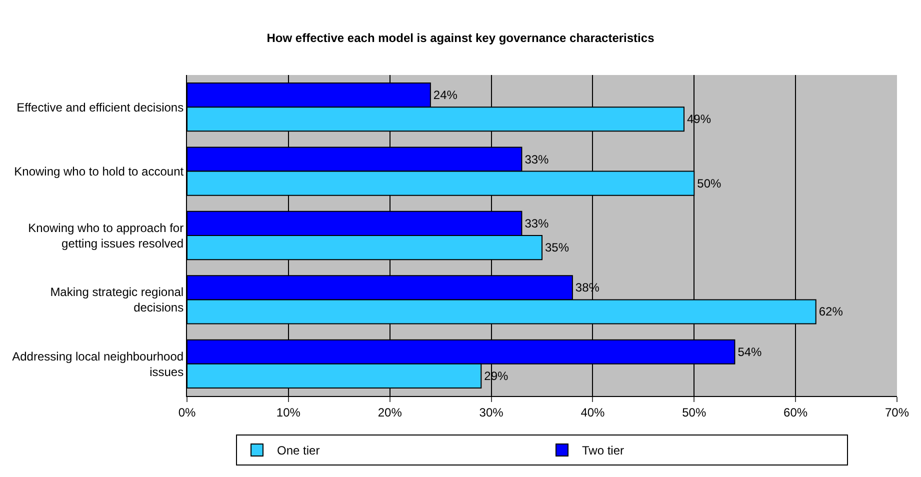 The height and width of the screenshot is (477, 921). Describe the element at coordinates (491, 412) in the screenshot. I see `x-tick-label: 30%` at that location.